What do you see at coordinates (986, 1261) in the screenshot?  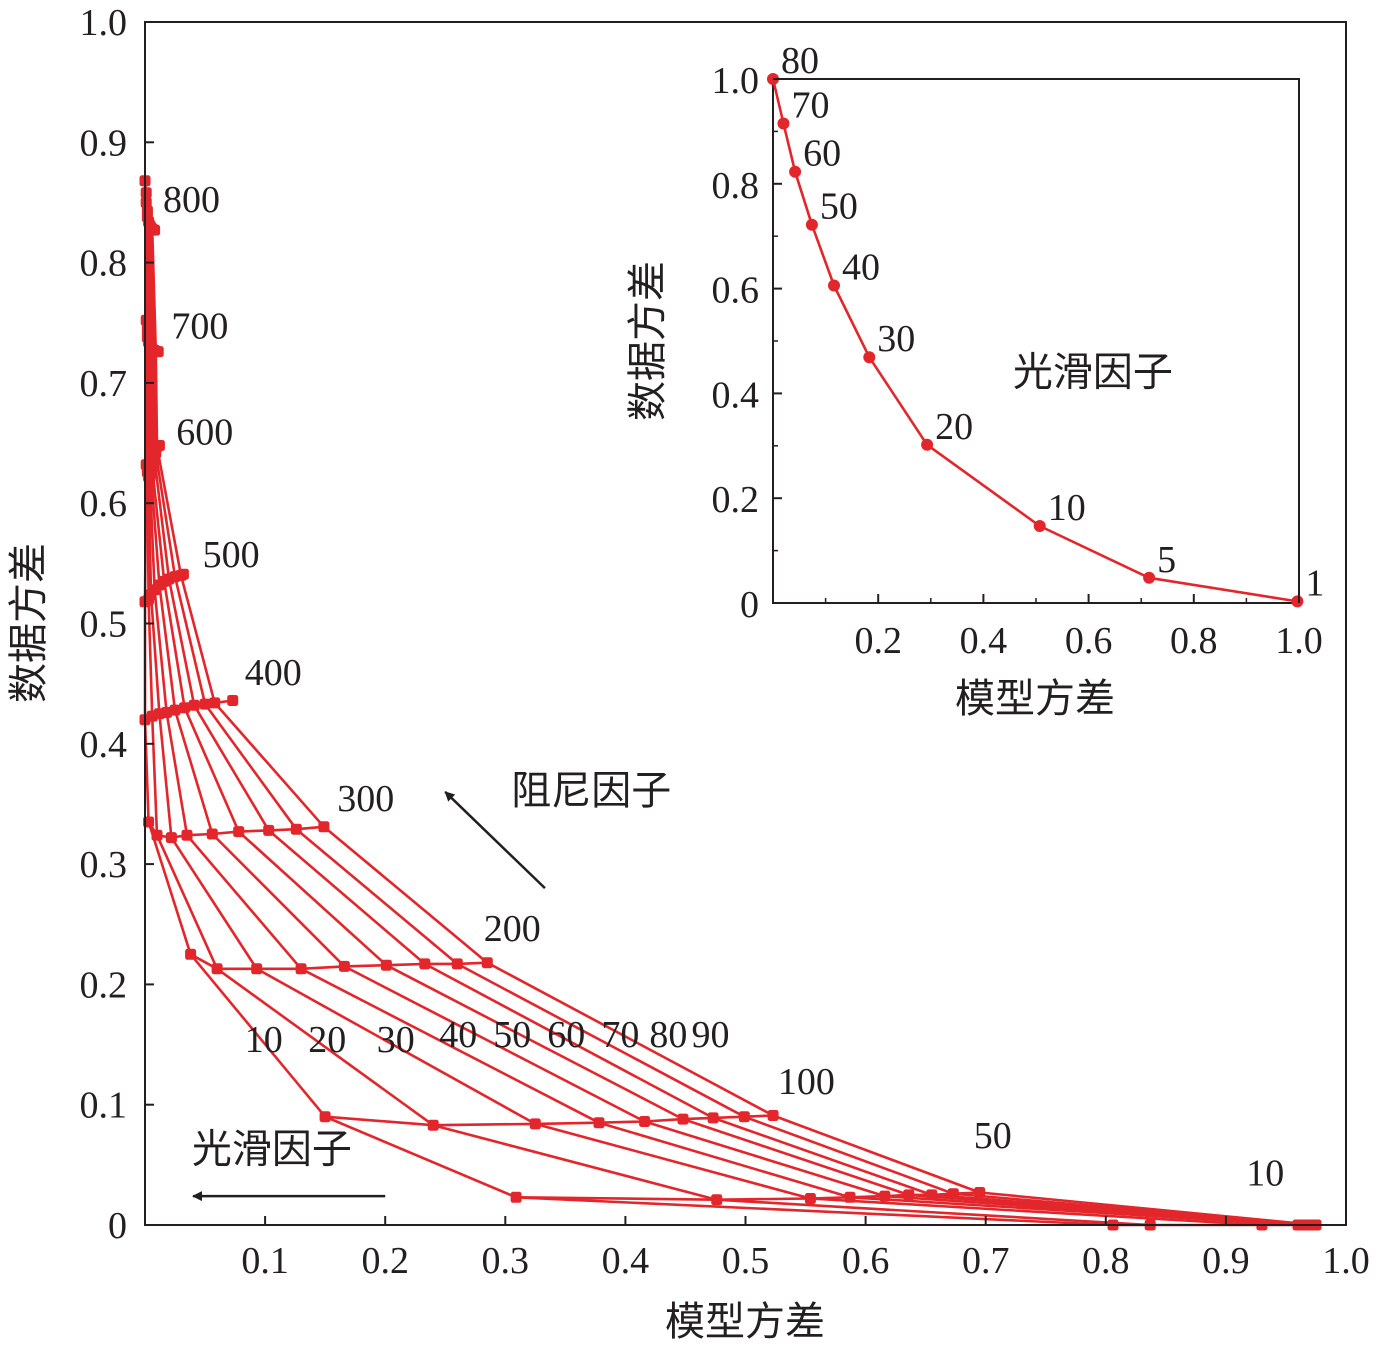 I see `x-tick-label: 0.7` at bounding box center [986, 1261].